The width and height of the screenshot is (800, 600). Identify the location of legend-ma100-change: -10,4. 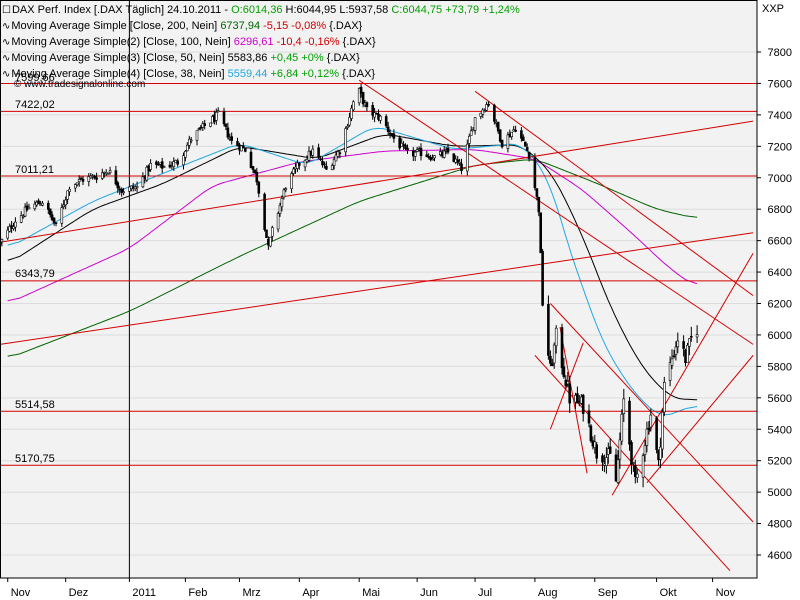
(289, 42).